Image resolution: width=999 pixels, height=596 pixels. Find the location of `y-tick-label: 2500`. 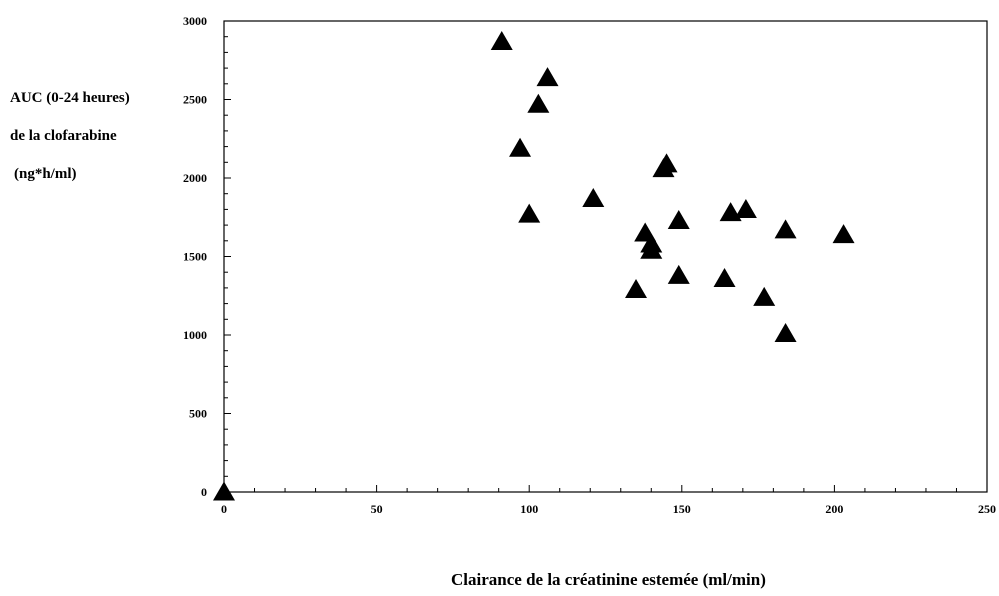

y-tick-label: 2500 is located at coordinates (195, 100).